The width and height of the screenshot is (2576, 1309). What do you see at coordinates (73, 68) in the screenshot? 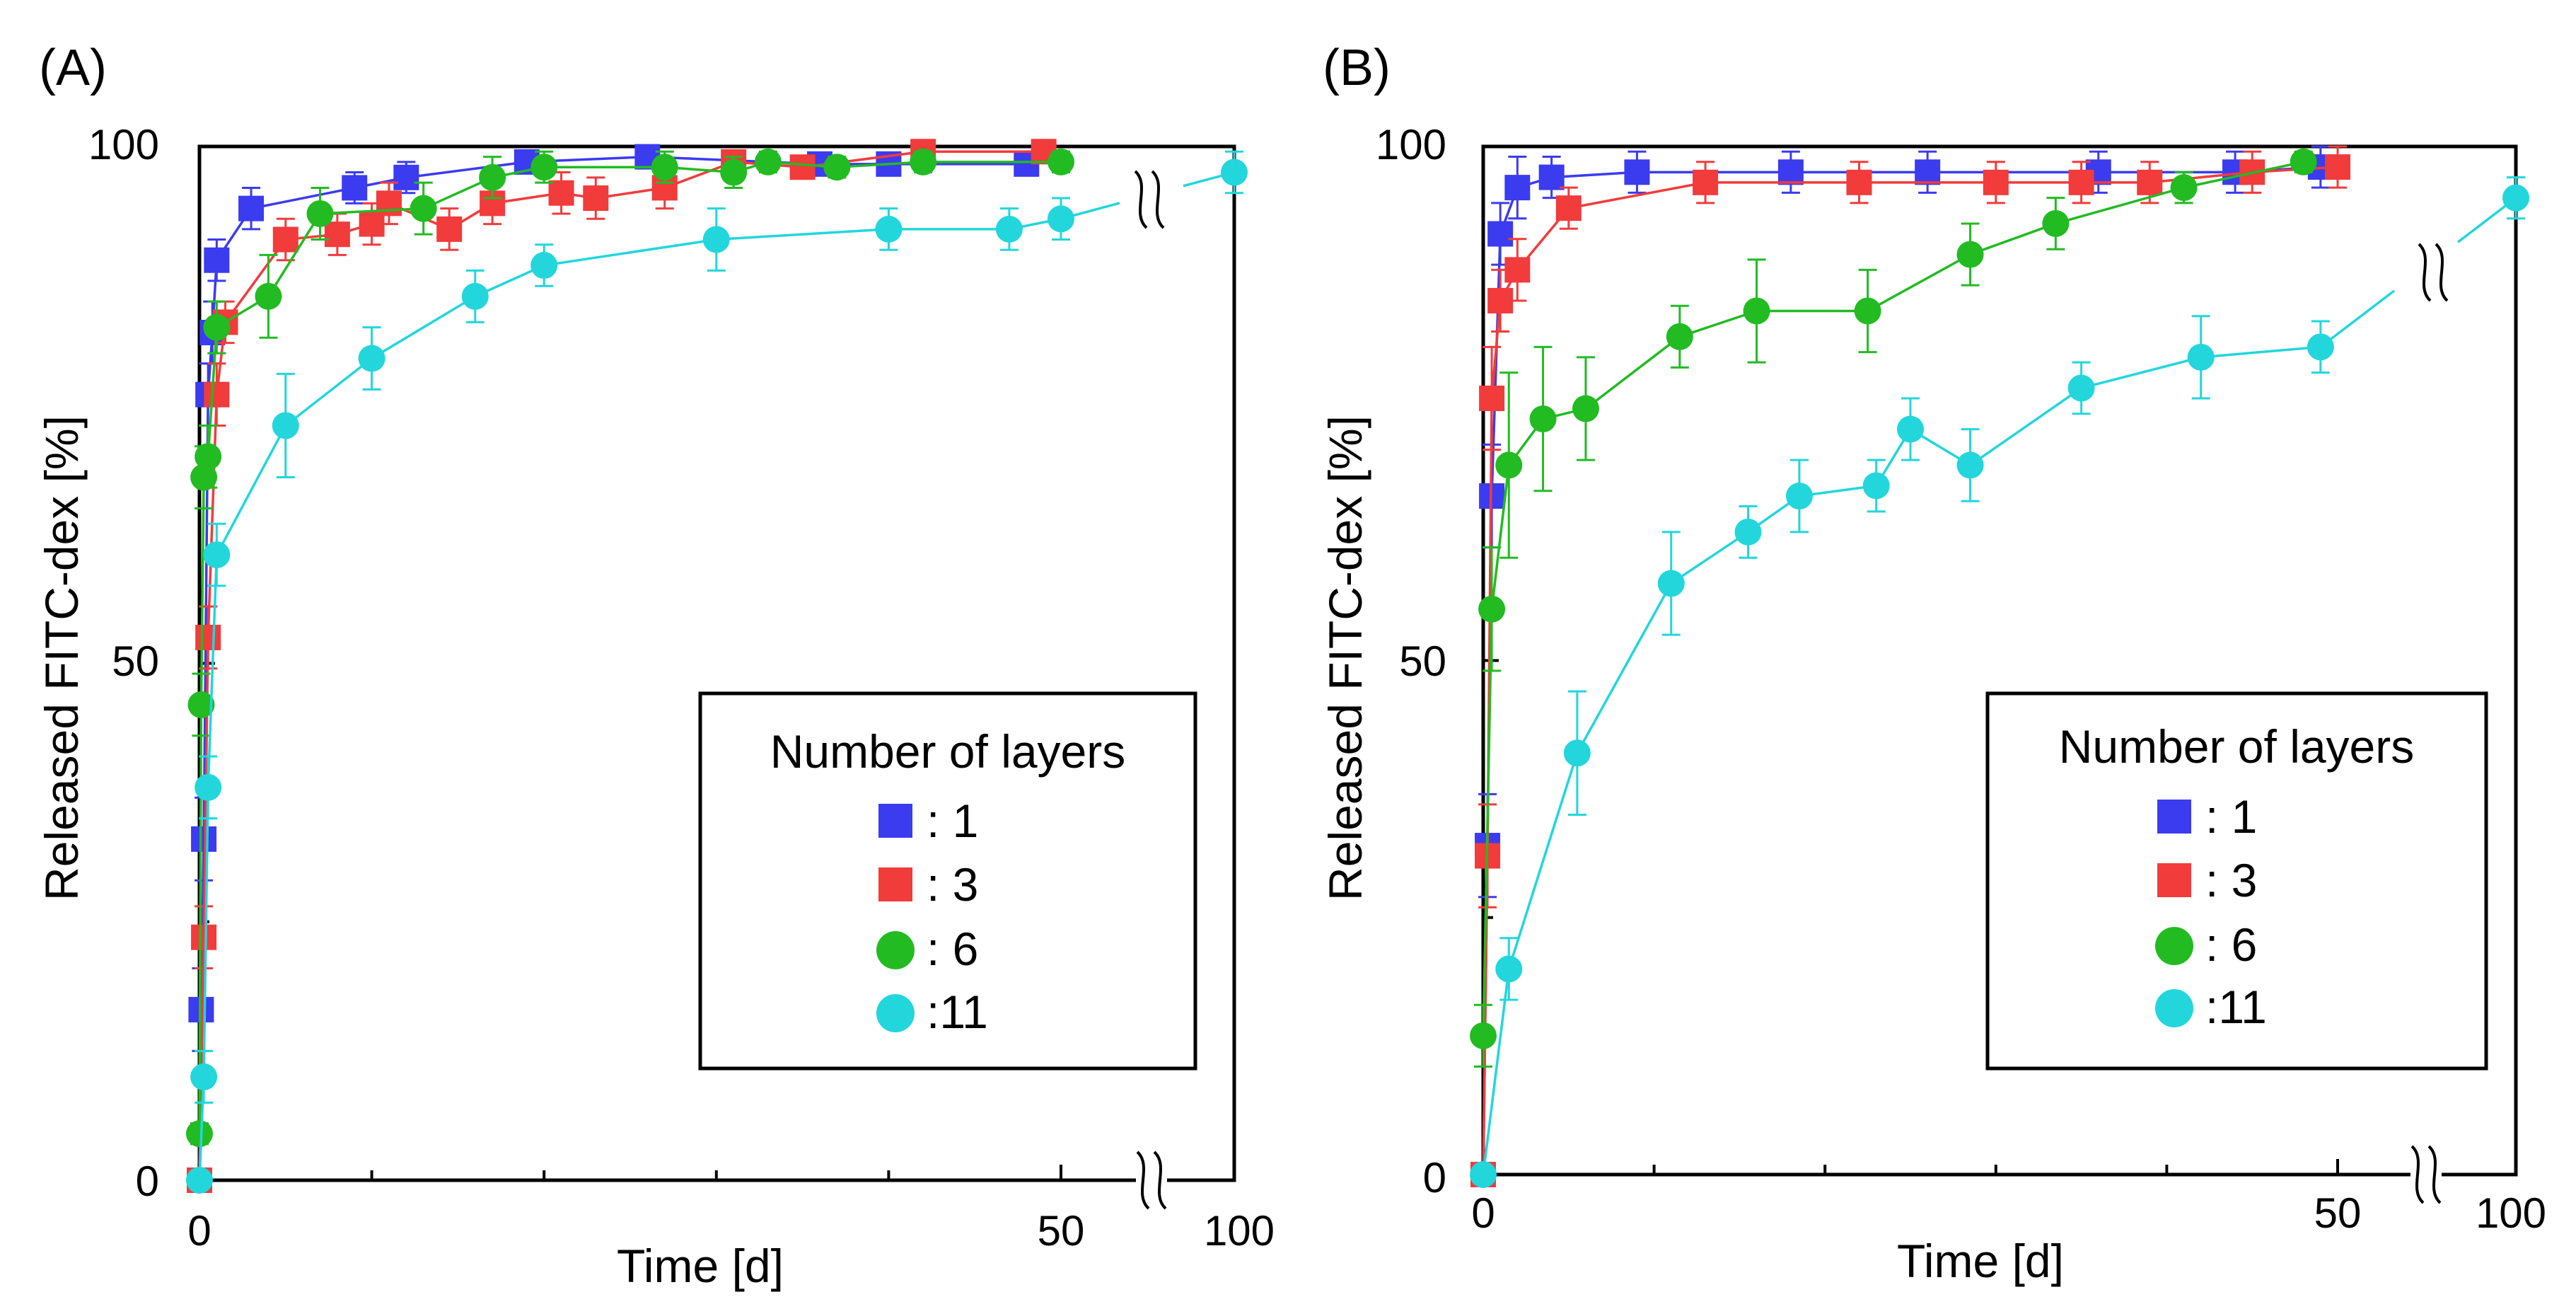
I see `panel-label: (A)` at bounding box center [73, 68].